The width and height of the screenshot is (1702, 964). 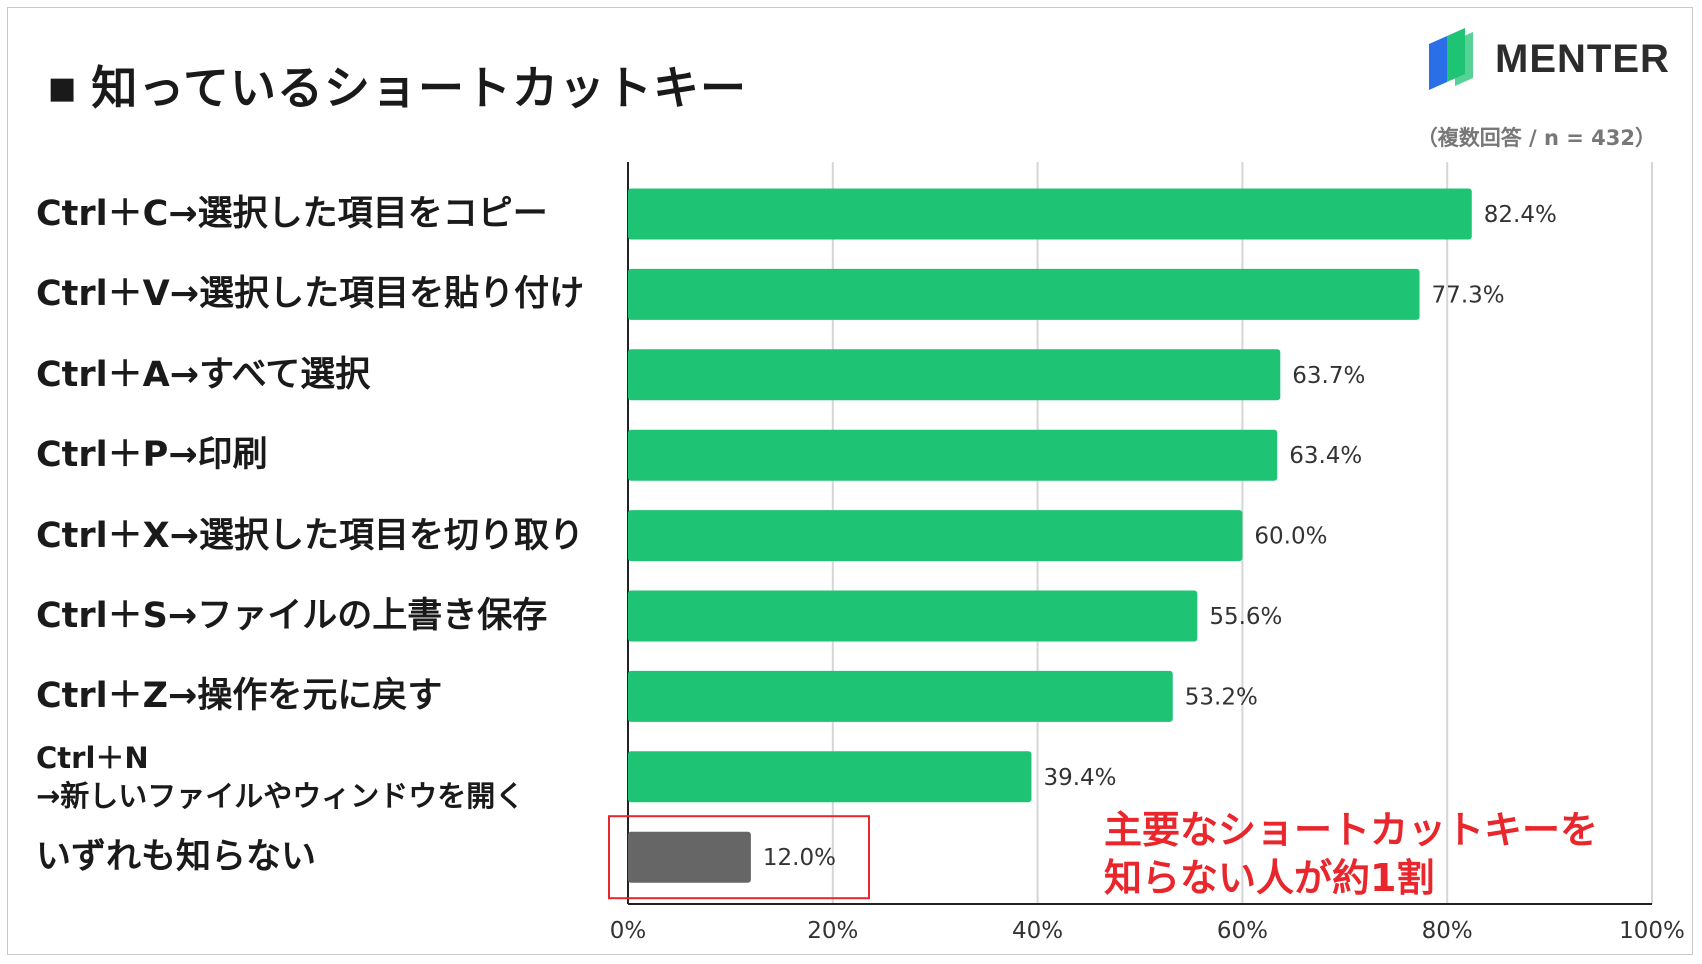 I want to click on category-label: Ctrl＋N →新しいファイルやウィンドウを開く, so click(x=280, y=776).